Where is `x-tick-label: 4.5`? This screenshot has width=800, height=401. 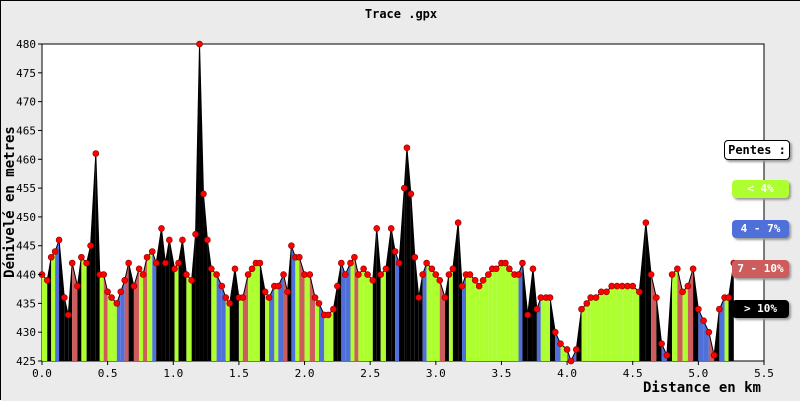
x-tick-label: 4.5 is located at coordinates (633, 373).